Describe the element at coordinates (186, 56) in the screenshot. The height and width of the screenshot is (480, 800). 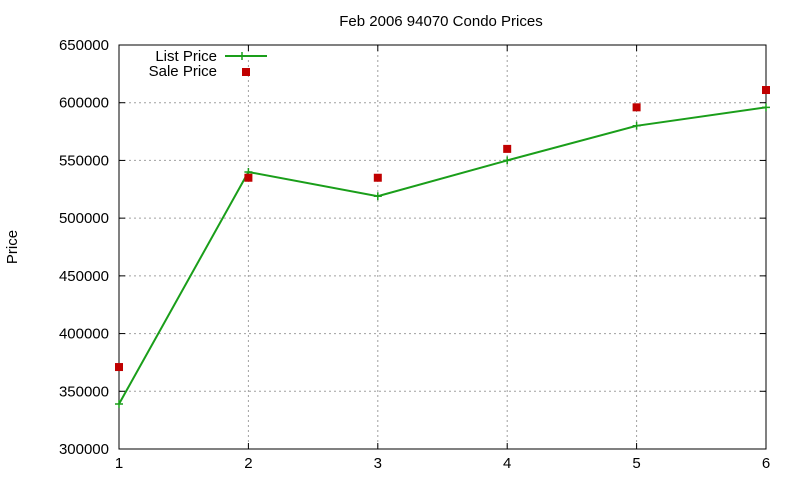
I see `legend-label-list-price: List Price` at that location.